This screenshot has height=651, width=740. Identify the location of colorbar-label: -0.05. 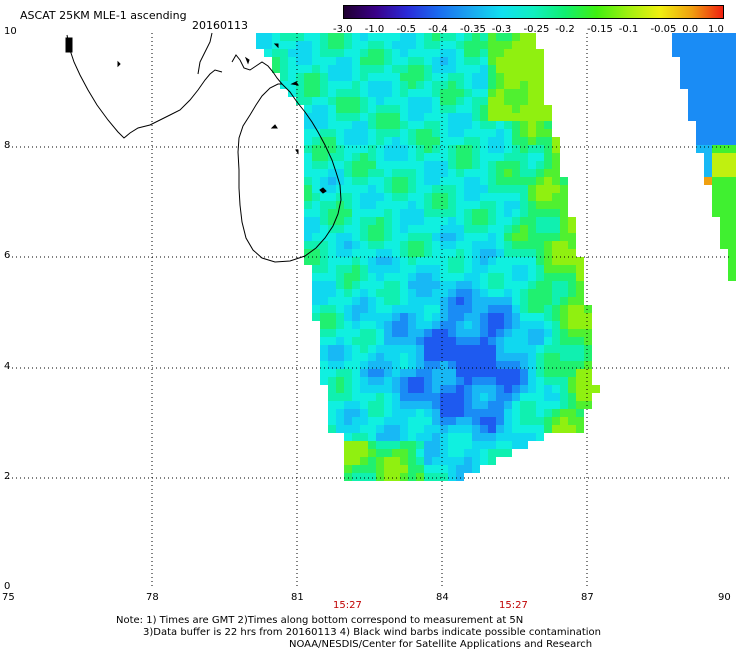
(663, 29).